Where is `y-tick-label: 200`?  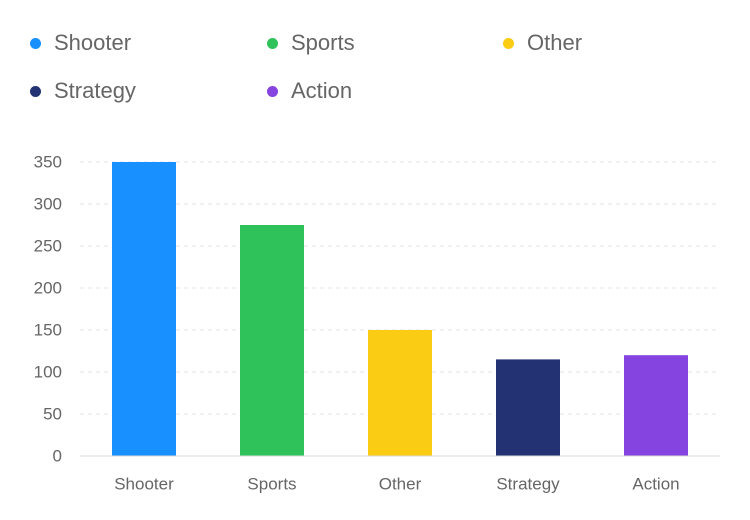 y-tick-label: 200 is located at coordinates (48, 288).